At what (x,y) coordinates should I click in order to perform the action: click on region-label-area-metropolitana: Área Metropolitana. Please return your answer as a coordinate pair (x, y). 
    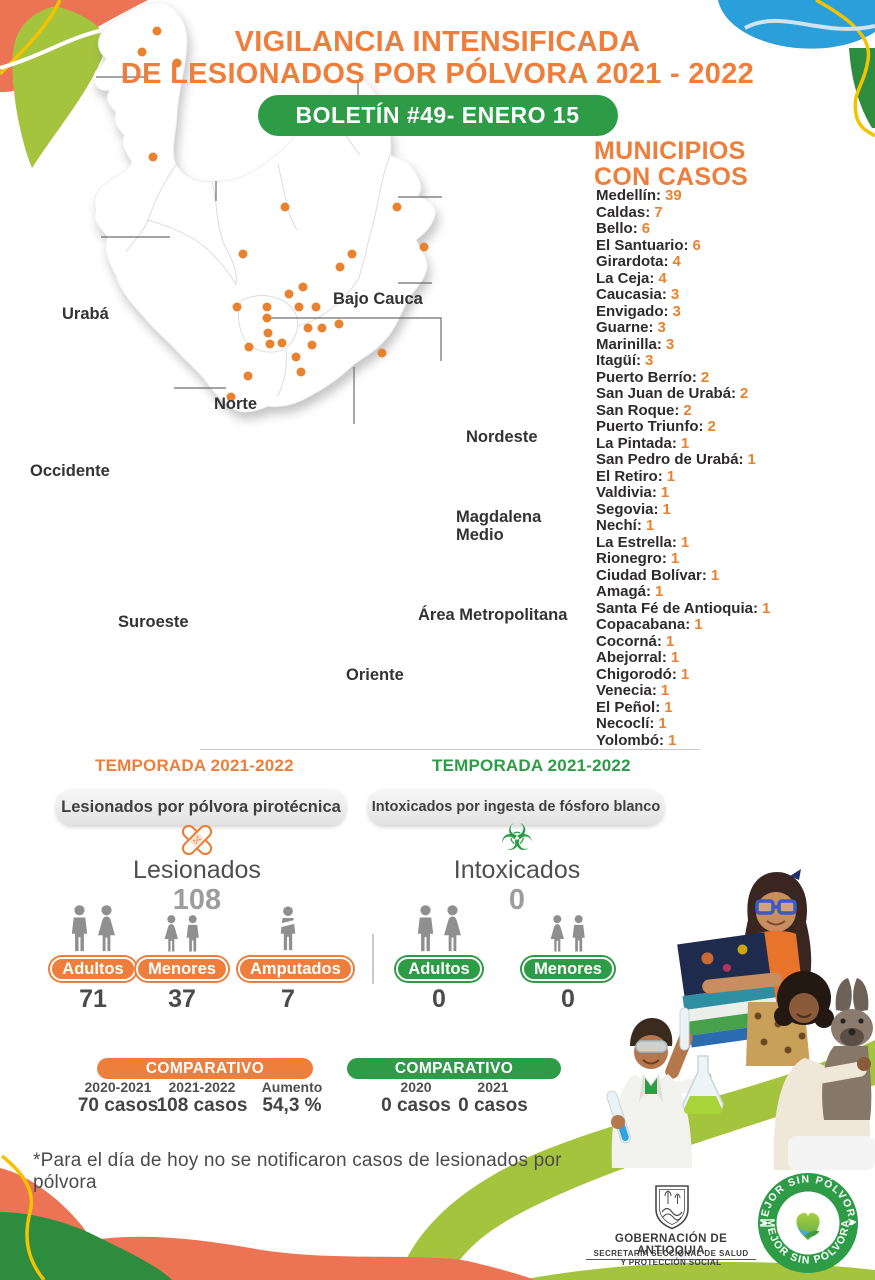
    Looking at the image, I should click on (493, 615).